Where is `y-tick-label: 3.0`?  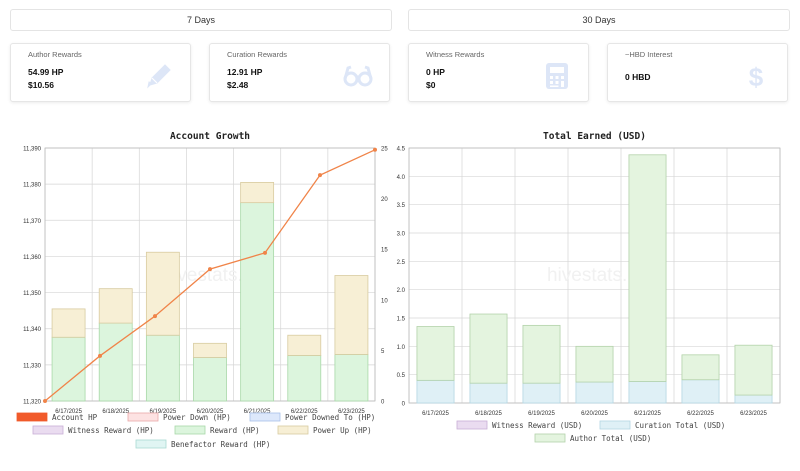
y-tick-label: 3.0 is located at coordinates (401, 235).